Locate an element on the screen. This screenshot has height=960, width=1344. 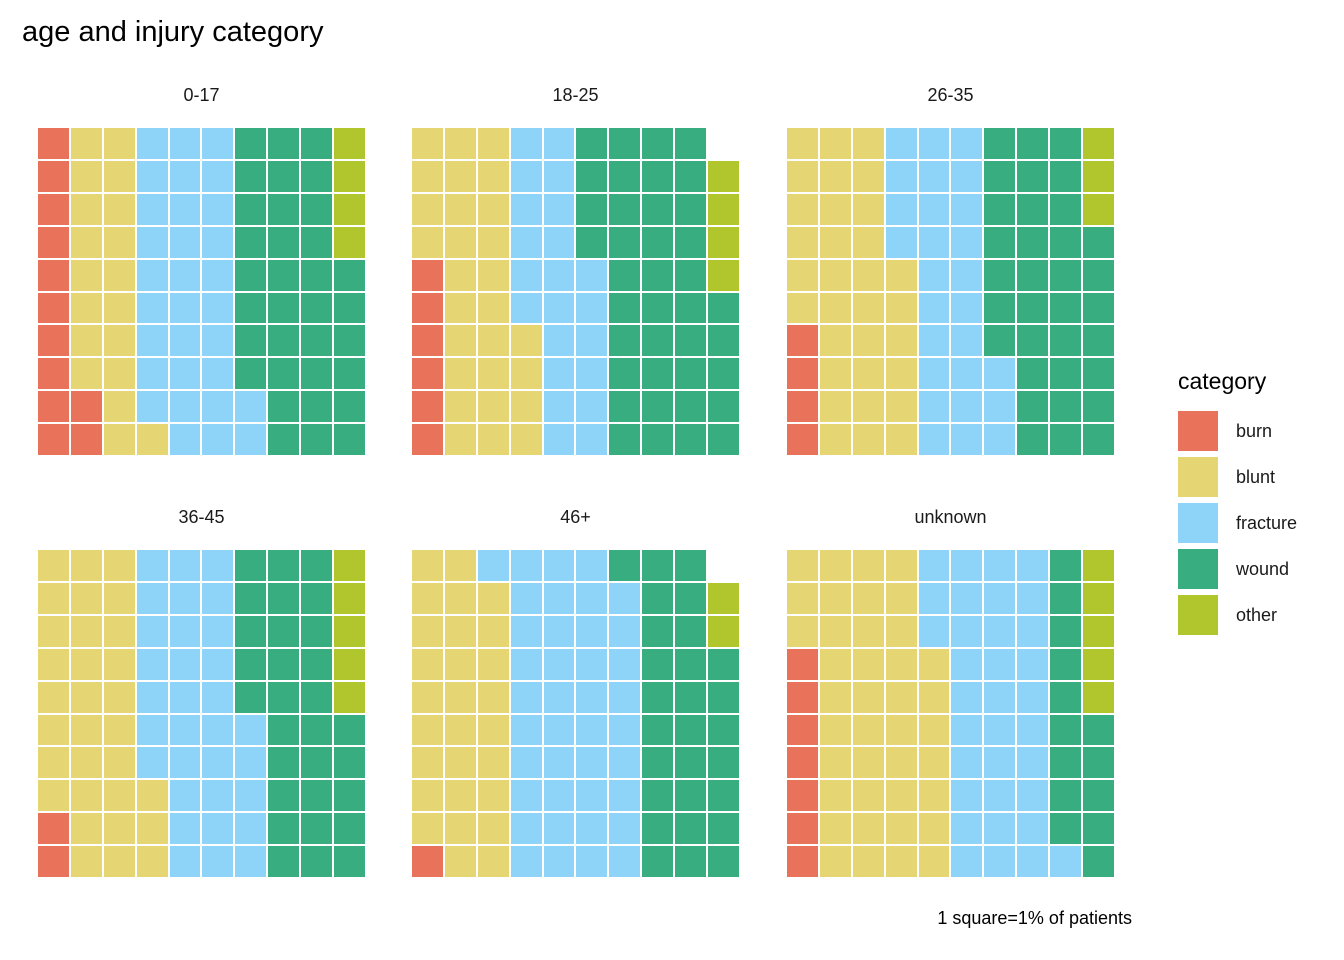
legend-label: fracture is located at coordinates (1267, 522).